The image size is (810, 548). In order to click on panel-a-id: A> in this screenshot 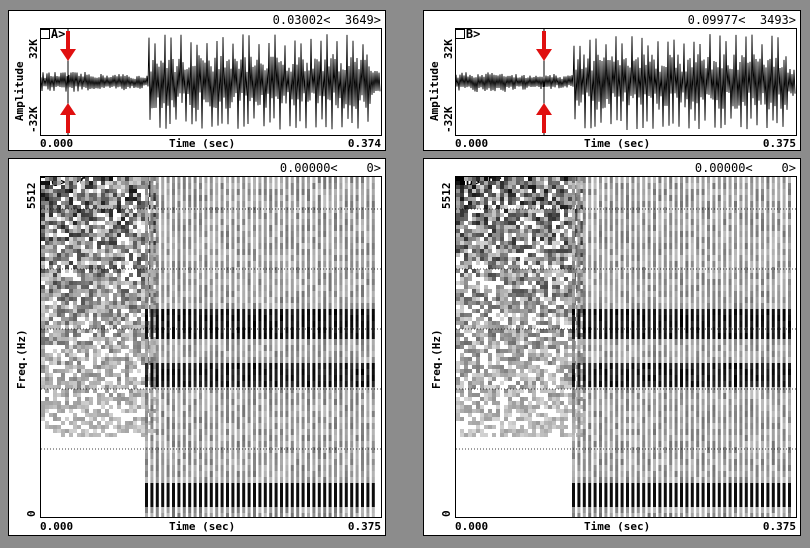, I will do `click(58, 34)`.